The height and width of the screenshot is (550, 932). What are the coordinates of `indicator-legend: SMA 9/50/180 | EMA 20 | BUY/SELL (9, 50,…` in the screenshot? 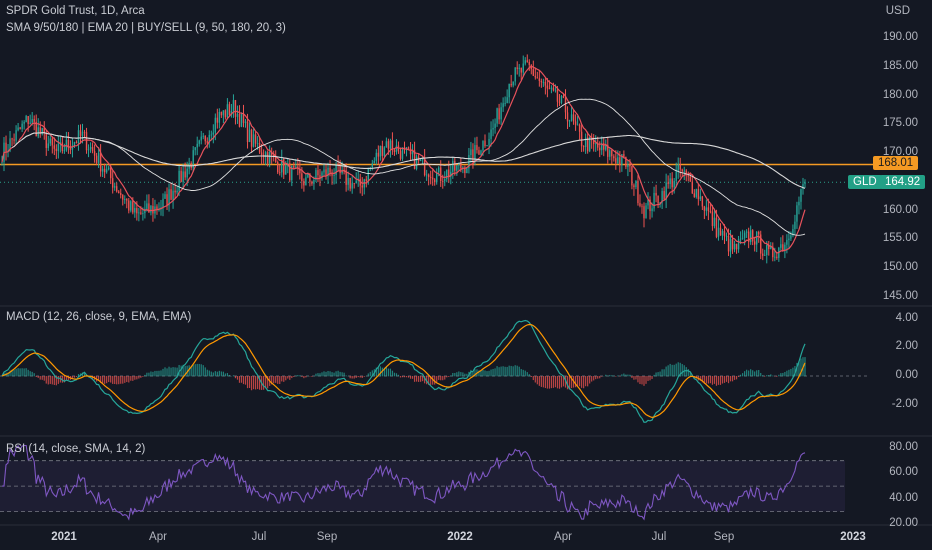 It's located at (146, 28).